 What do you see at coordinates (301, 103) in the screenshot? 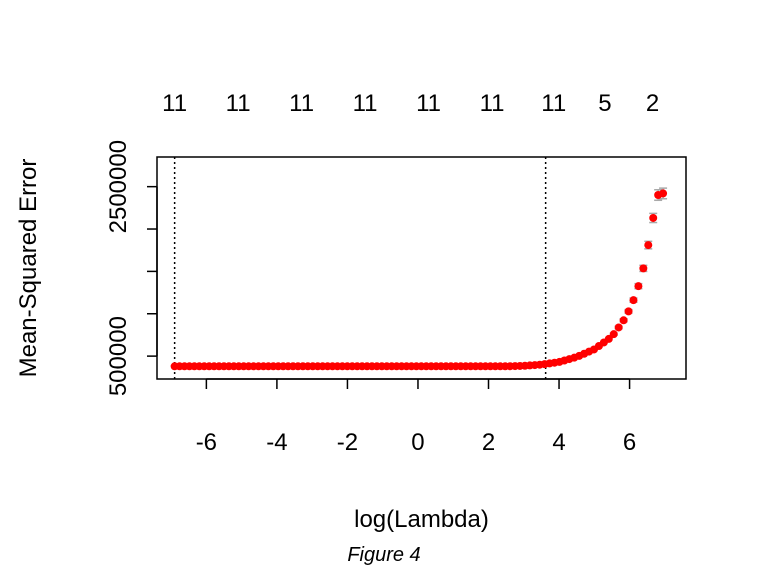
I see `top-label-2: 11` at bounding box center [301, 103].